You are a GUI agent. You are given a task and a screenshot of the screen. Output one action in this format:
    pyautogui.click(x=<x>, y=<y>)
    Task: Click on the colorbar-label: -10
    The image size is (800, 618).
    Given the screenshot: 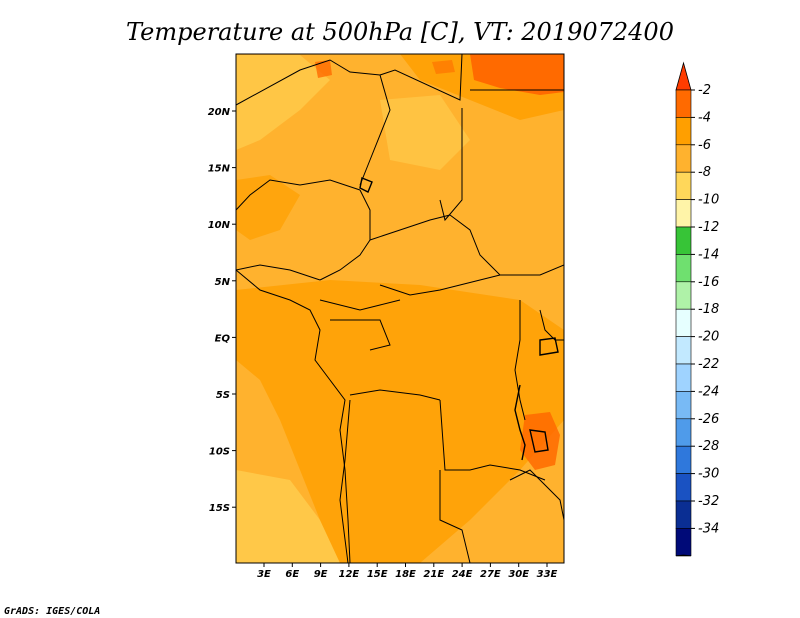 What is the action you would take?
    pyautogui.click(x=708, y=200)
    